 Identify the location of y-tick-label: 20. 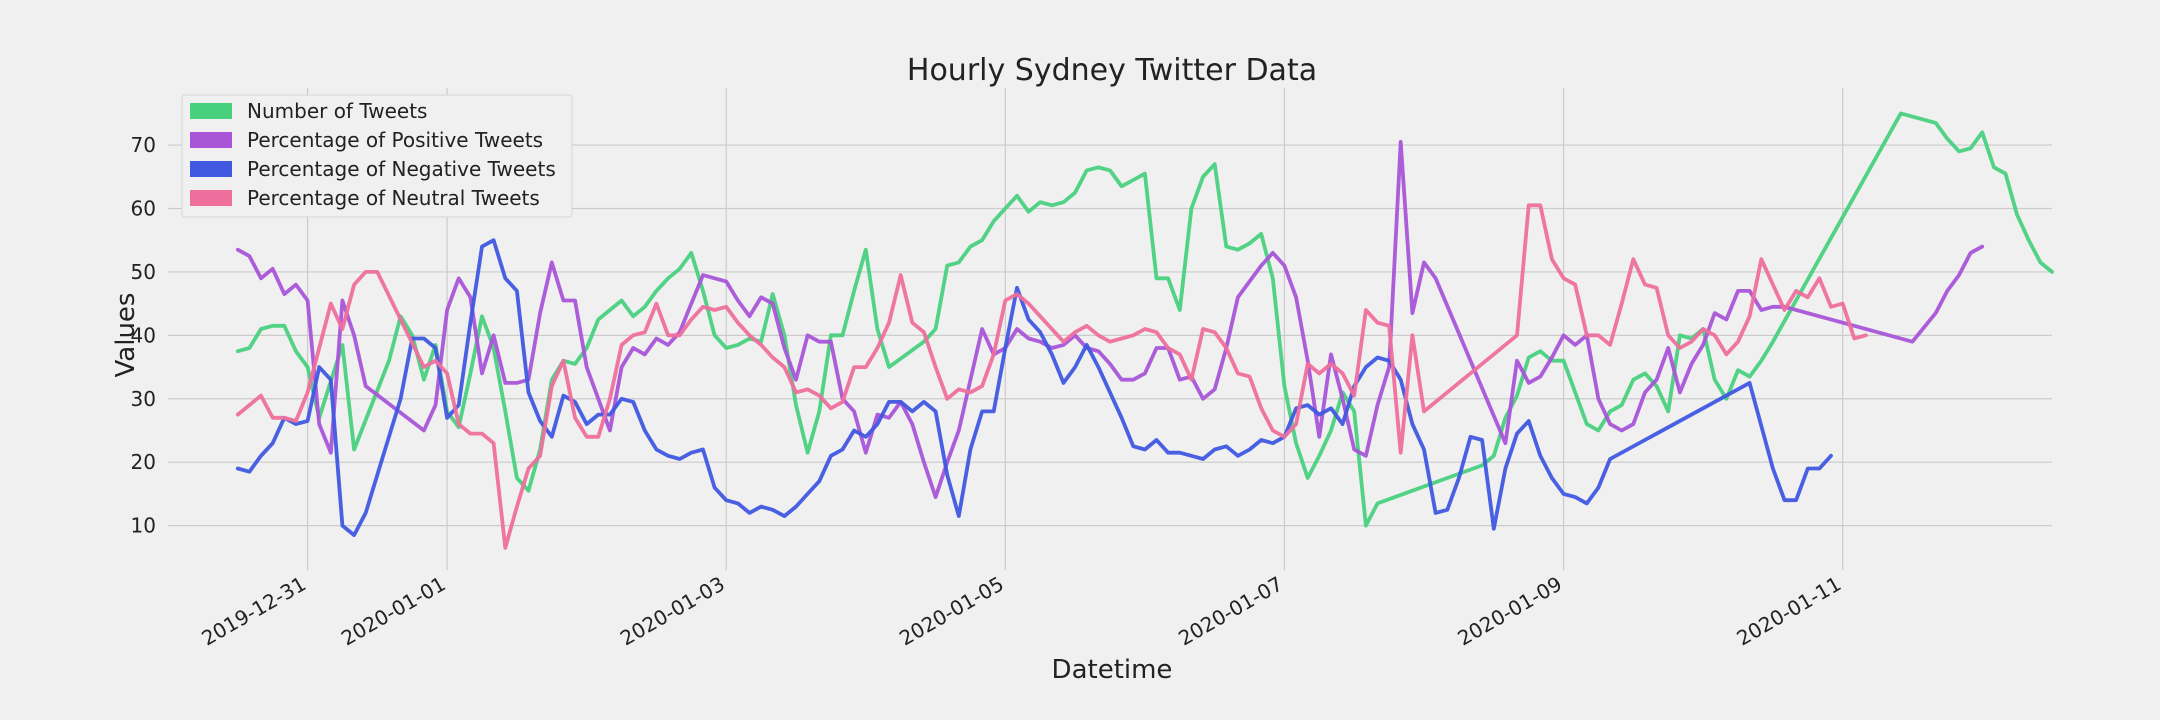
(143, 462).